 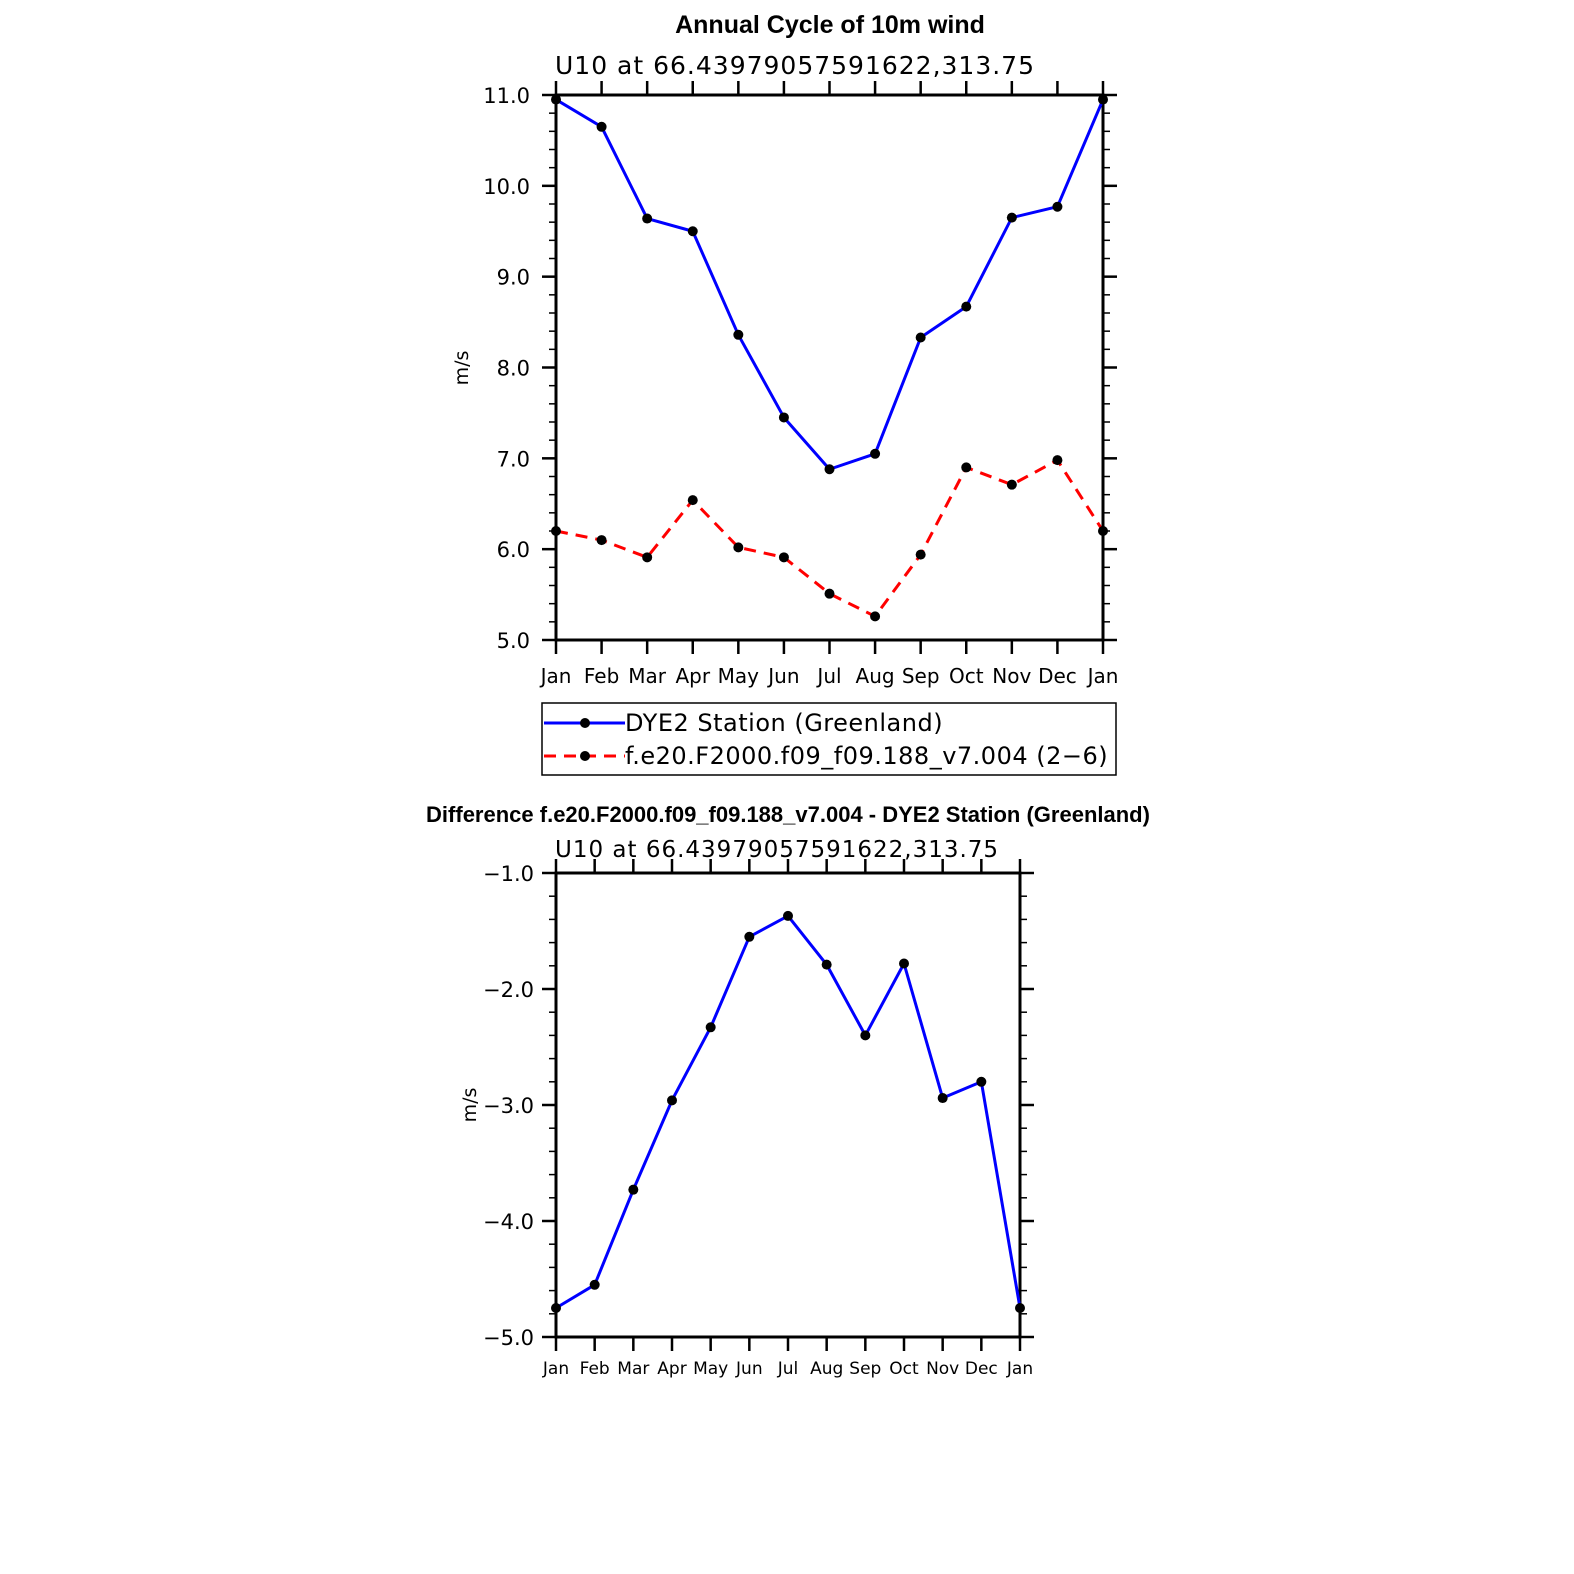 I want to click on y-tick-label: 10.0, so click(x=506, y=187).